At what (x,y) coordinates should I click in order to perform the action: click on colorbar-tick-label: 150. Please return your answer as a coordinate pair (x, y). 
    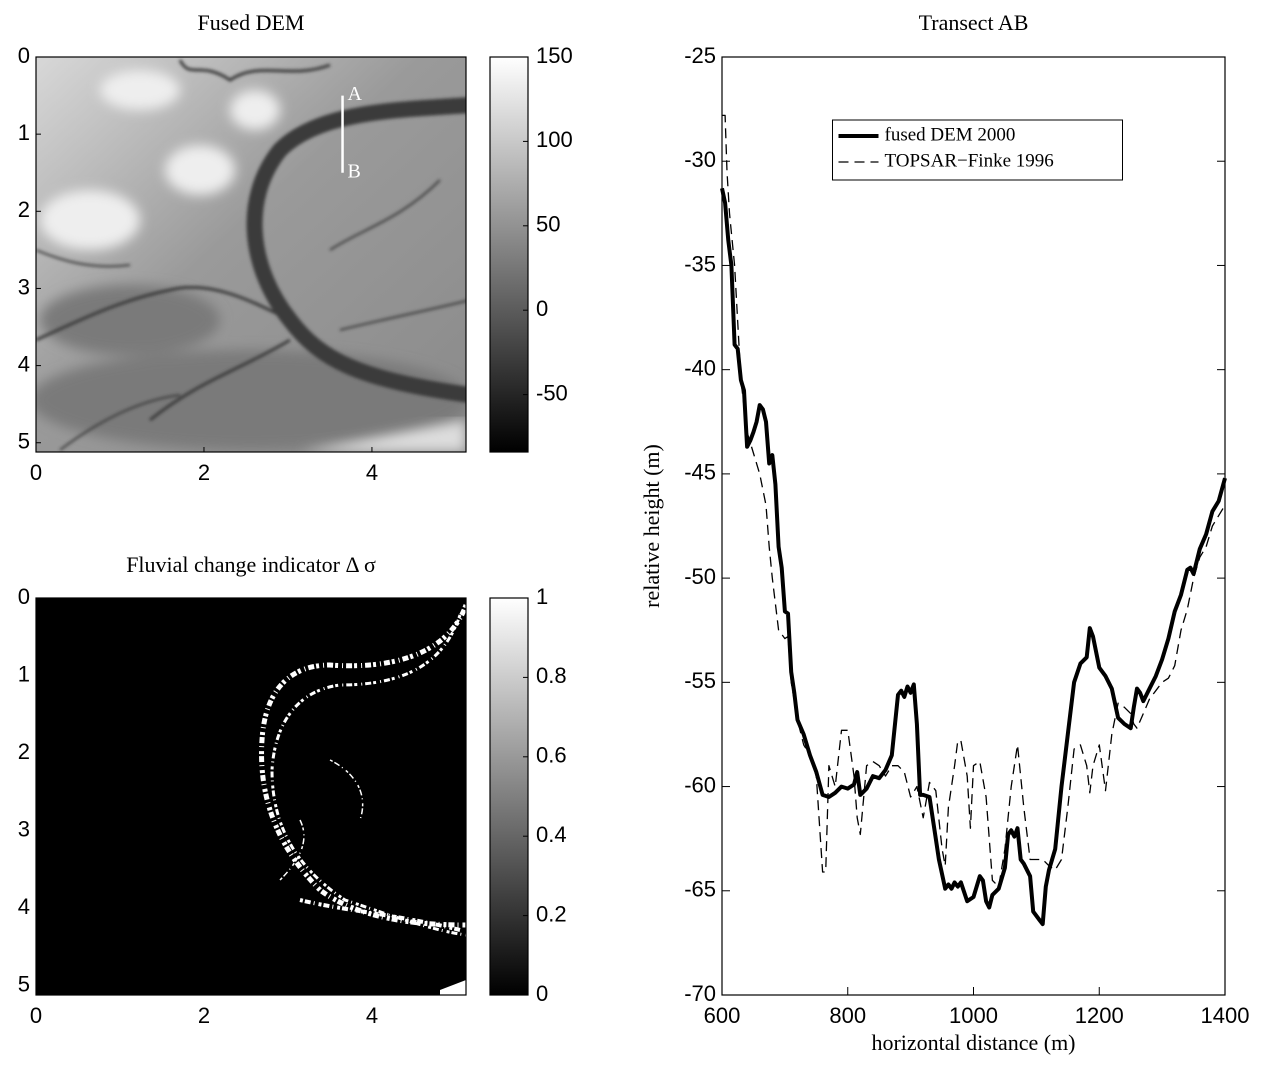
    Looking at the image, I should click on (554, 55).